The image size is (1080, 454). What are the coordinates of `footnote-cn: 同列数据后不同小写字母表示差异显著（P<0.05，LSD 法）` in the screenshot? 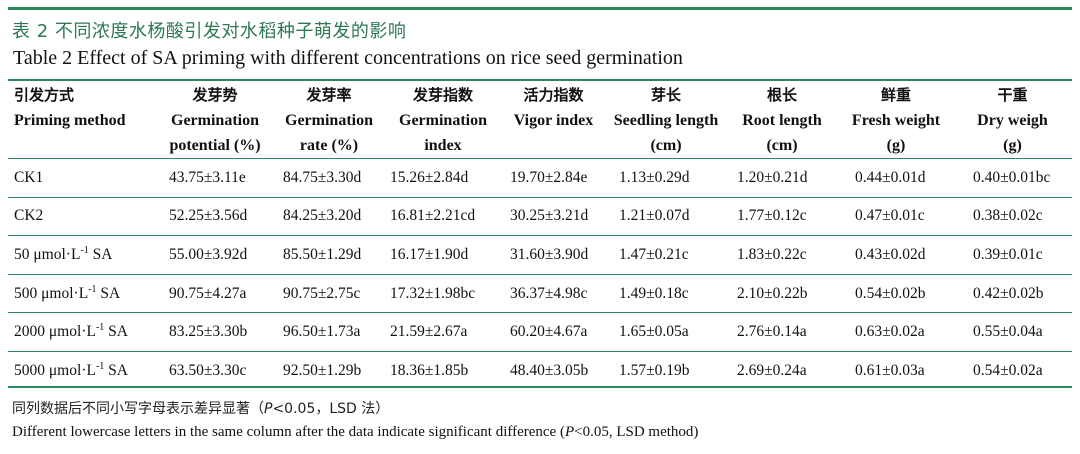 It's located at (201, 409).